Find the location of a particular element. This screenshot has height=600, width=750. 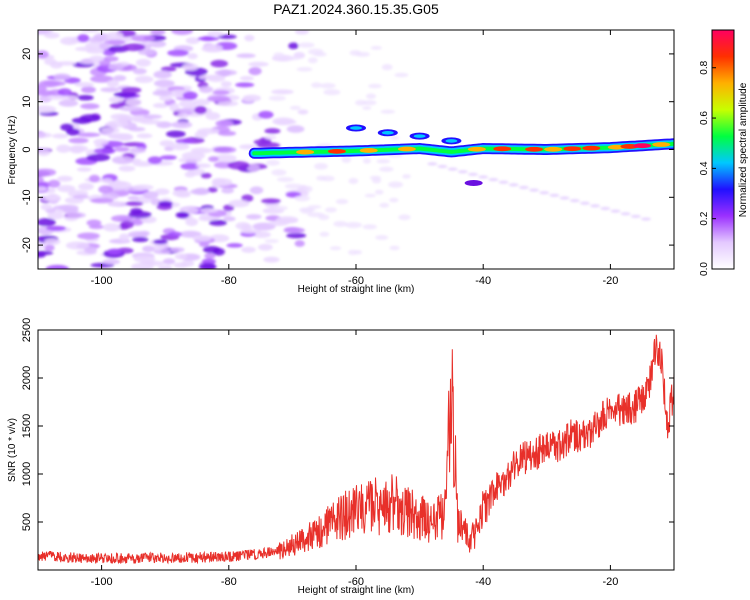

colorbar-gradient is located at coordinates (723, 149).